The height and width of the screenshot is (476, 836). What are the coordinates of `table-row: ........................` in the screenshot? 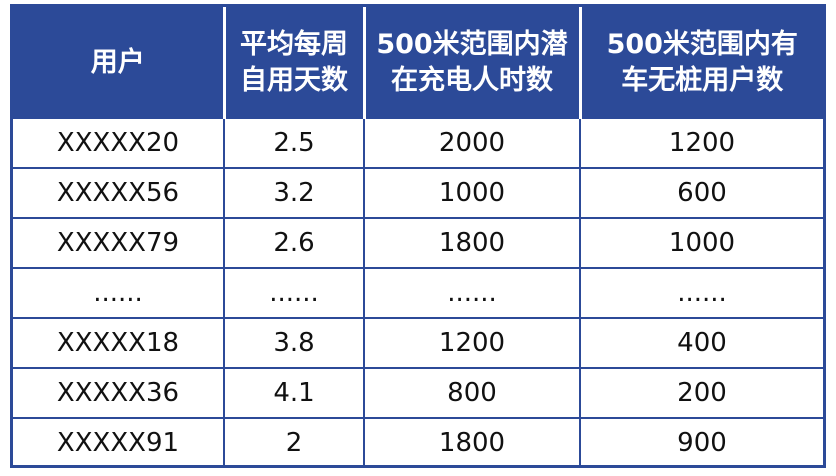 It's located at (418, 292).